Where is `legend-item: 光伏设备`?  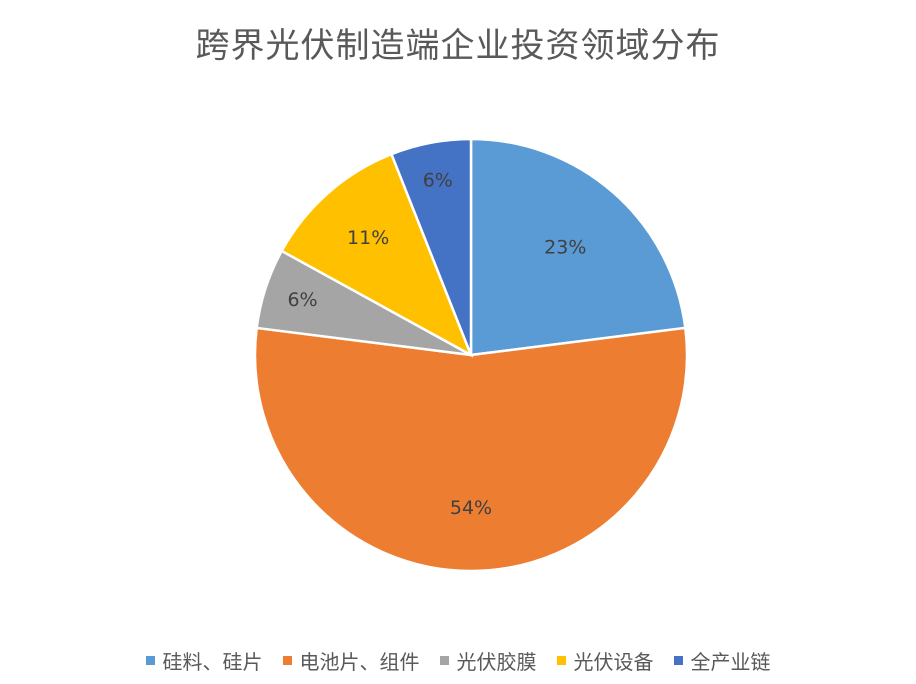 legend-item: 光伏设备 is located at coordinates (605, 660).